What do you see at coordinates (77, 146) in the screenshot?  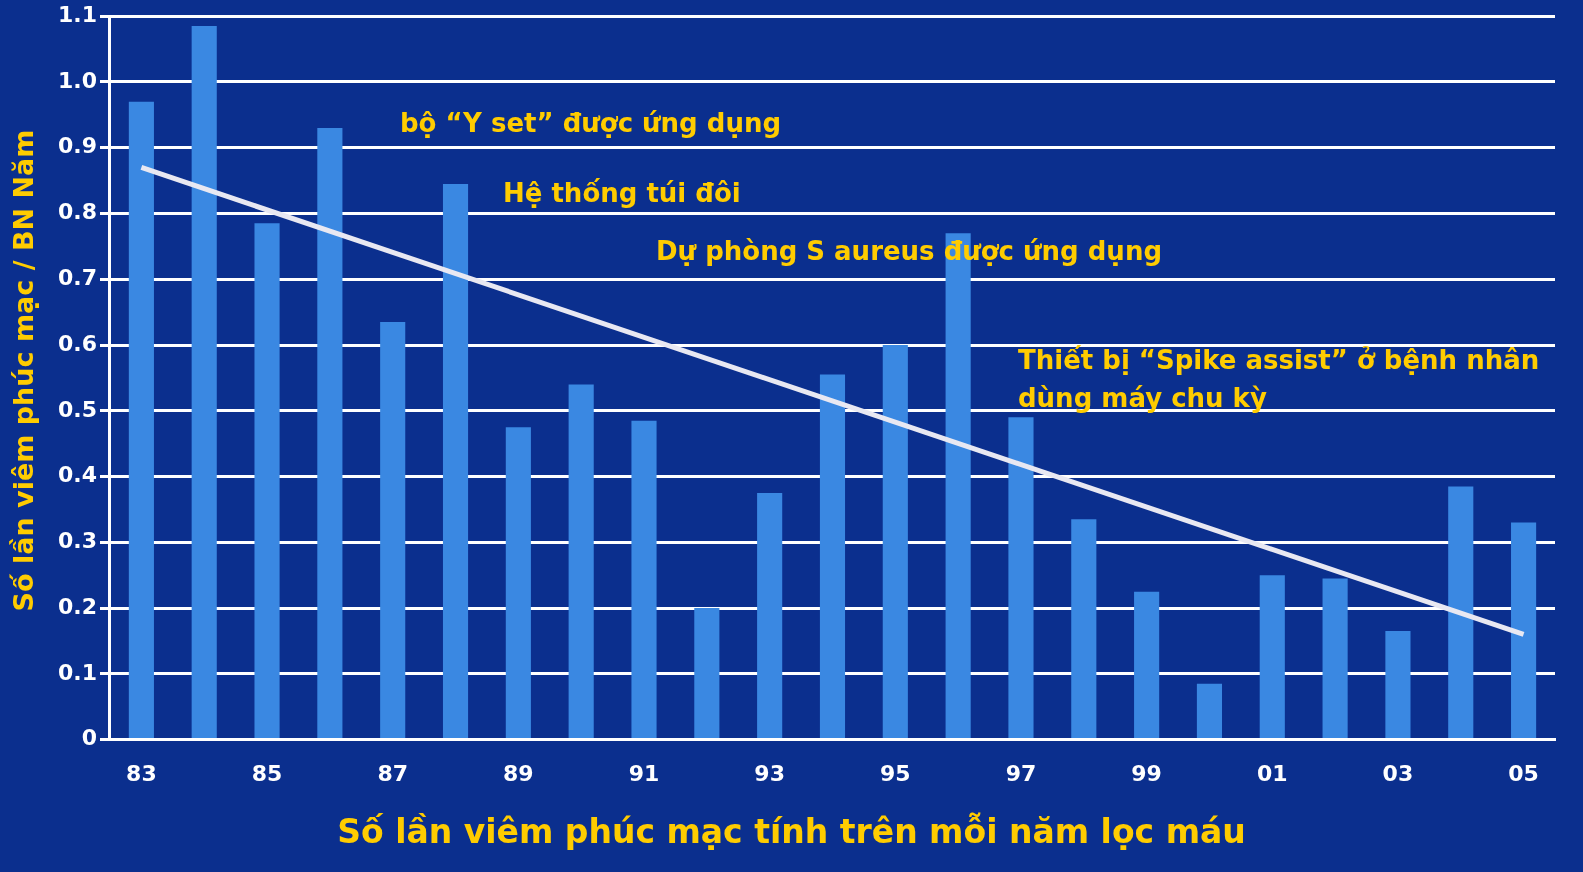 I see `y-tick-label: 0.9` at bounding box center [77, 146].